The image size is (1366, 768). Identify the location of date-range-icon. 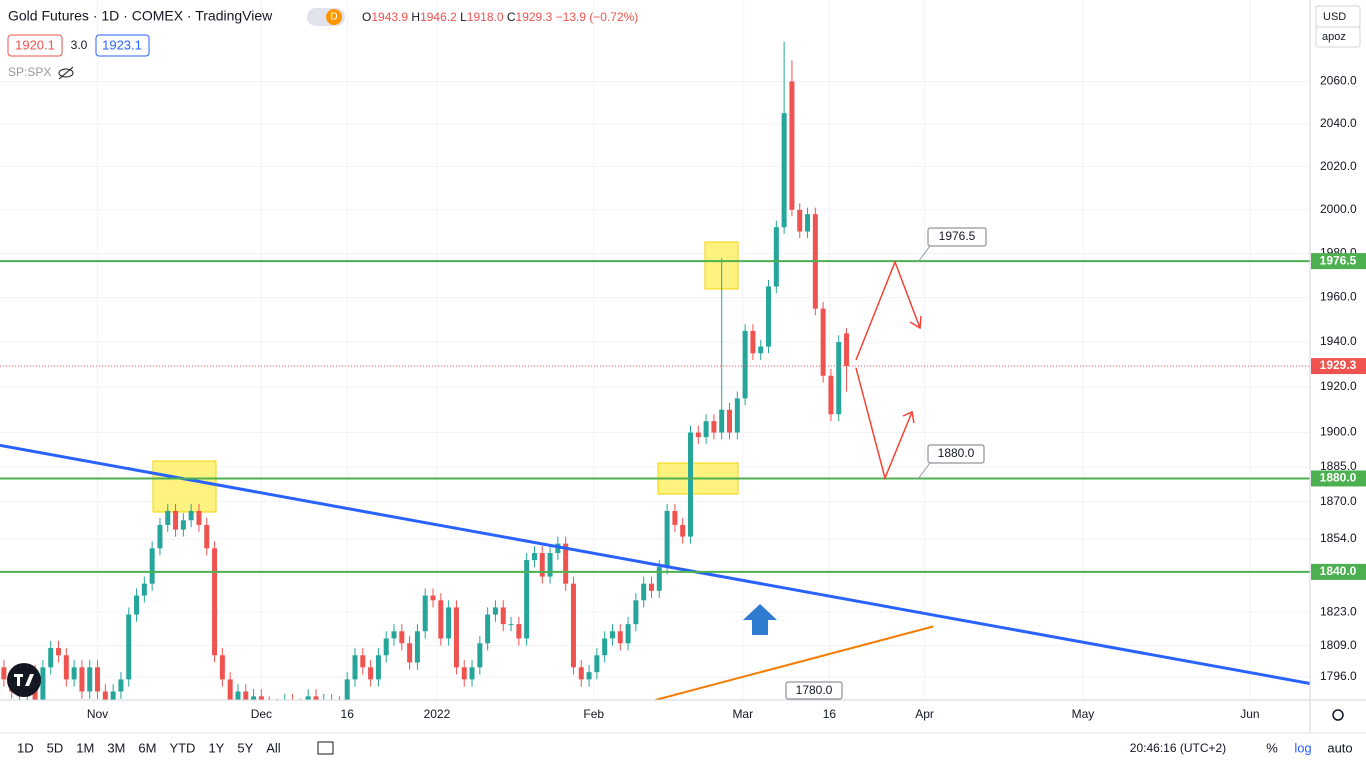
(325, 748).